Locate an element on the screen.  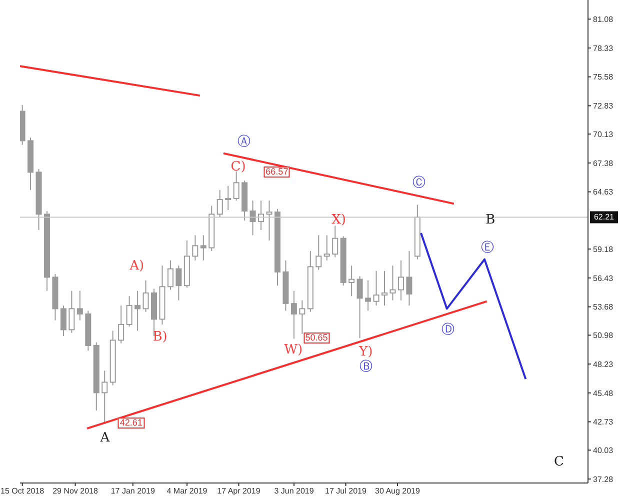
annotation: Ⓔ is located at coordinates (487, 248).